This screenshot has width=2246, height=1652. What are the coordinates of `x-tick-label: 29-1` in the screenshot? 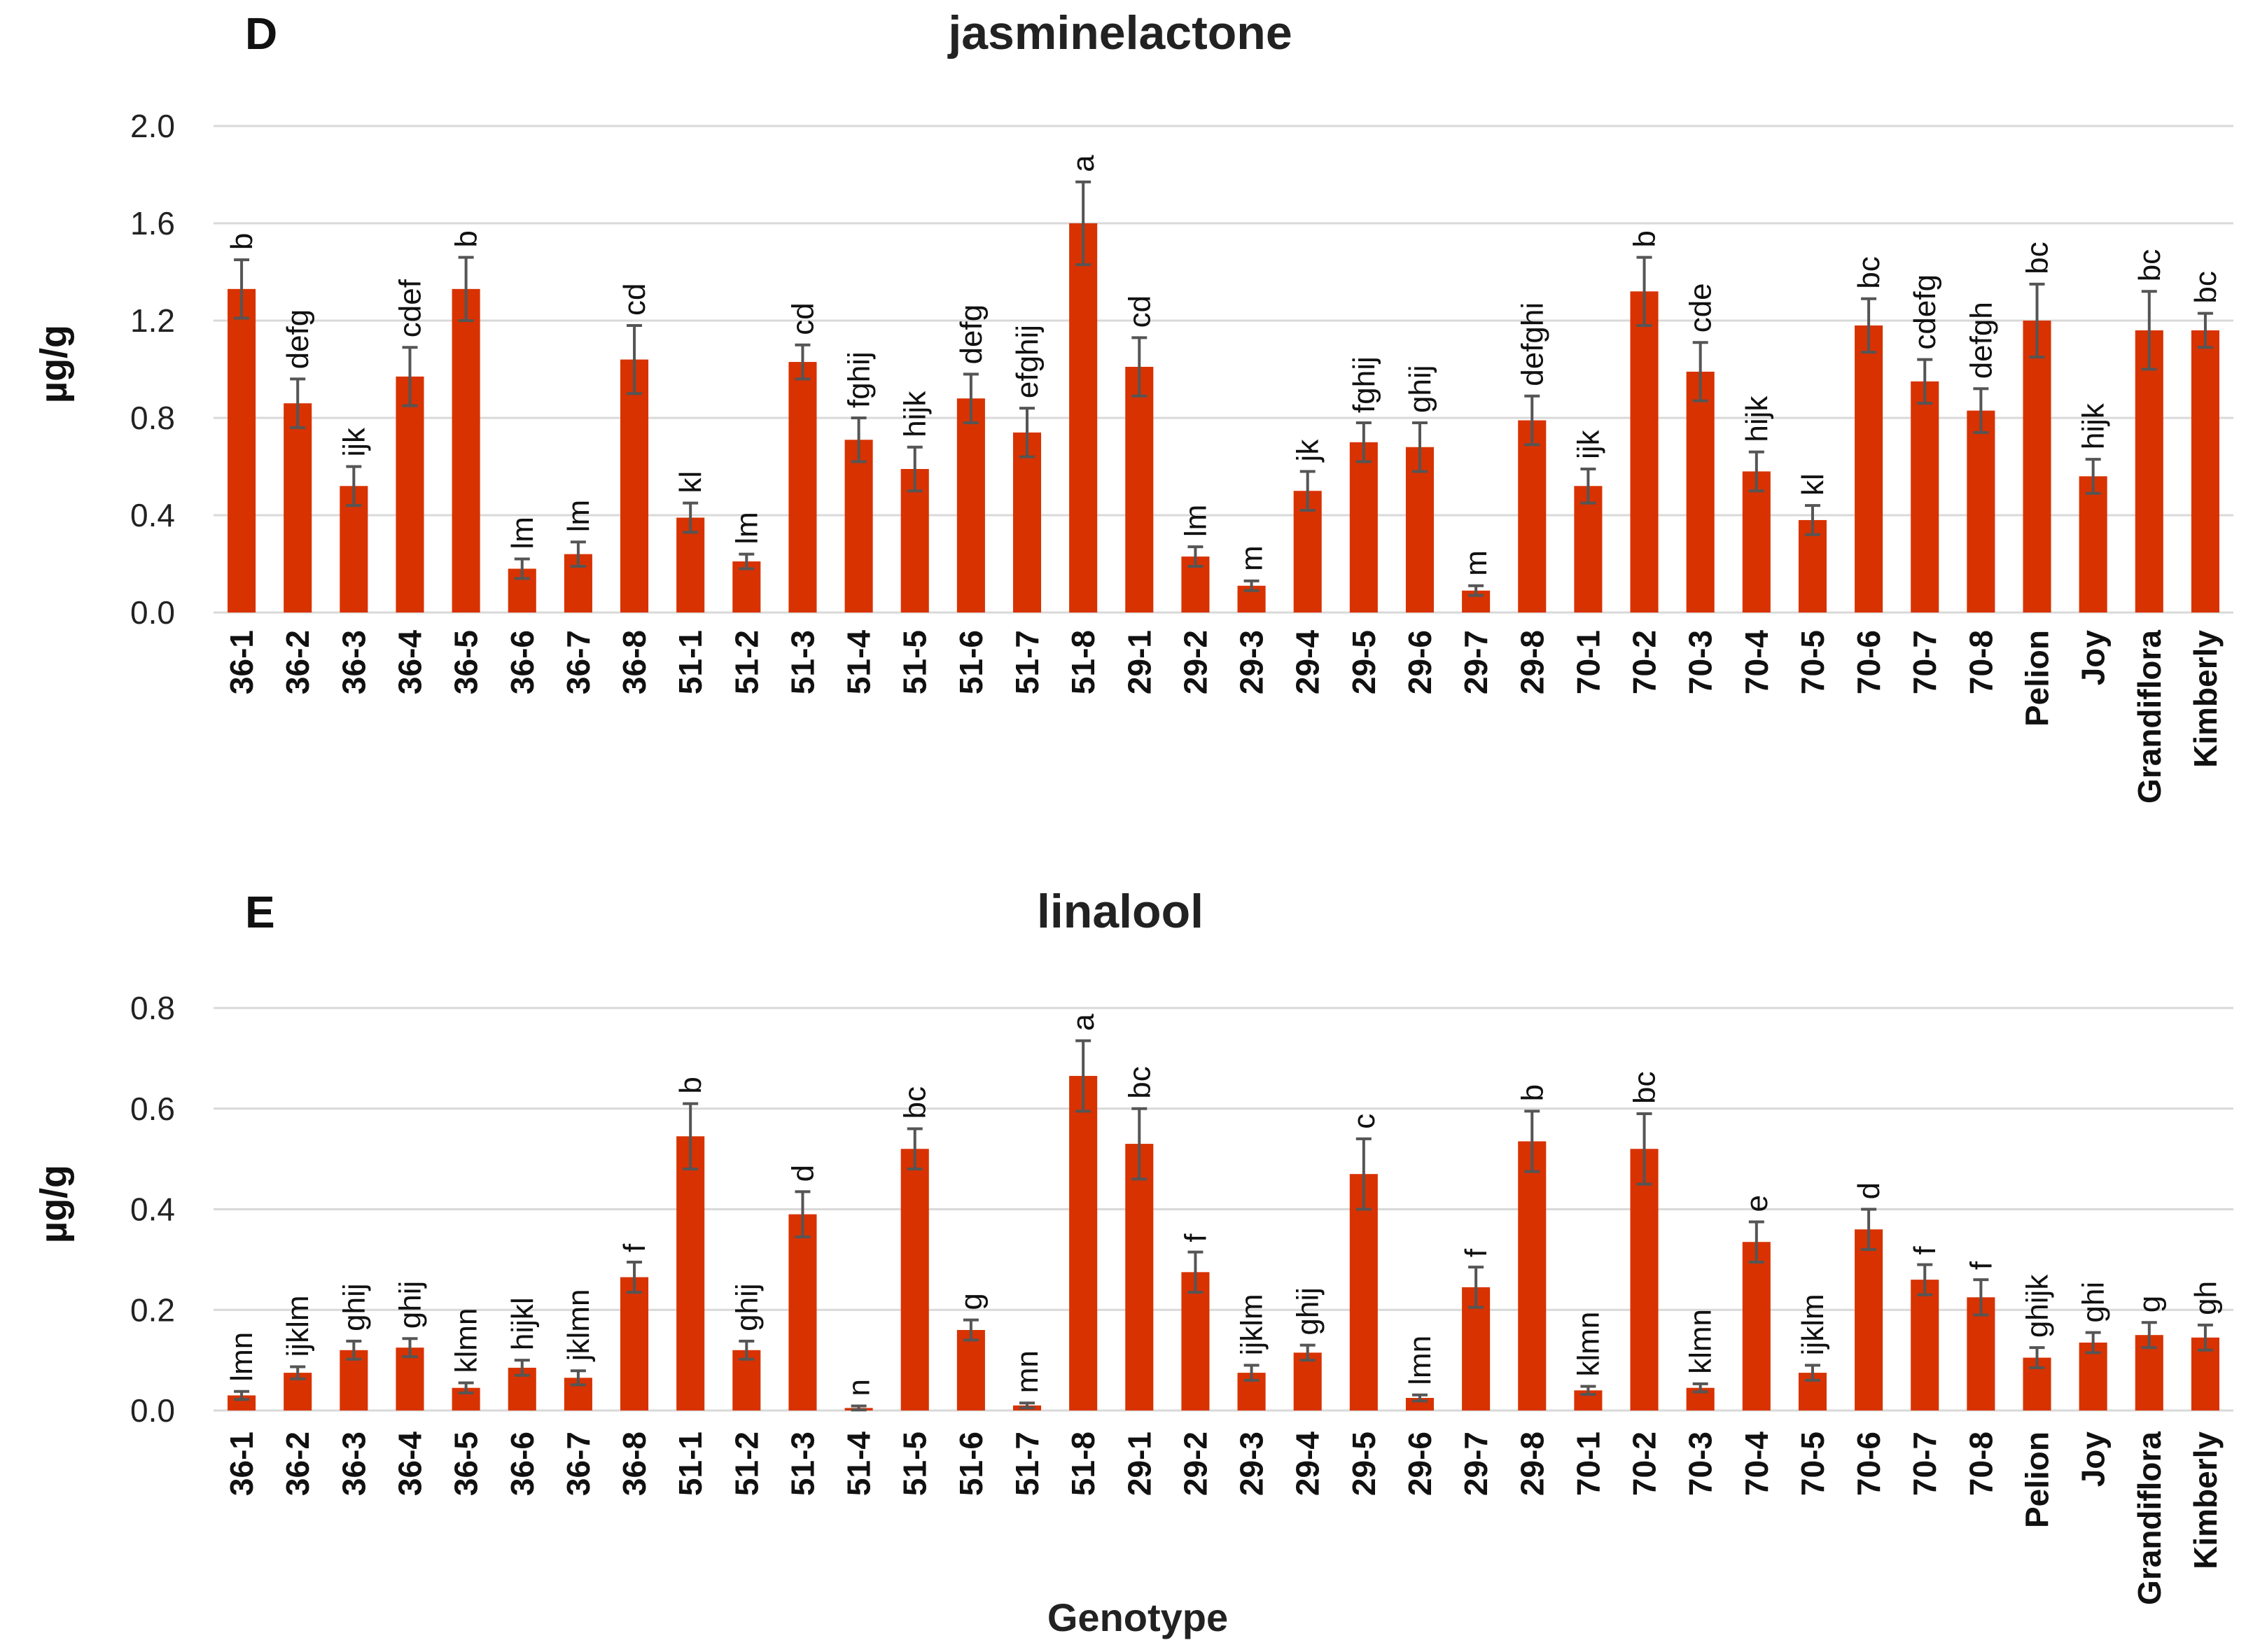 It's located at (1139, 1464).